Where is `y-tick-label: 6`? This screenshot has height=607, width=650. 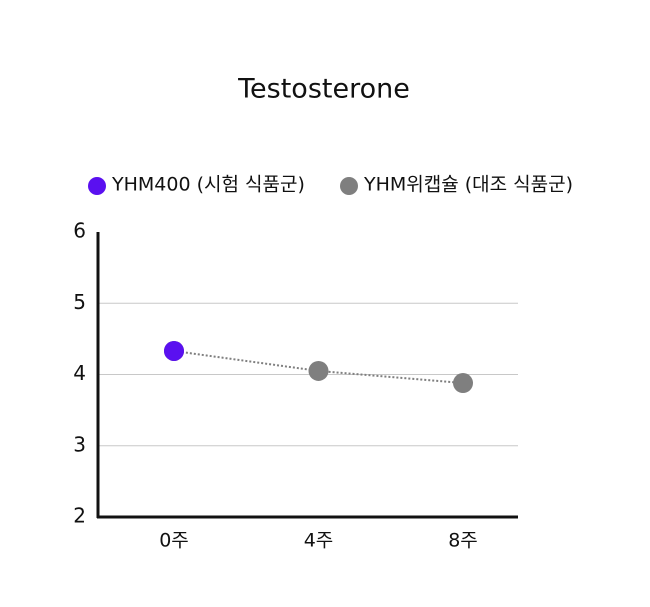
y-tick-label: 6 is located at coordinates (79, 231).